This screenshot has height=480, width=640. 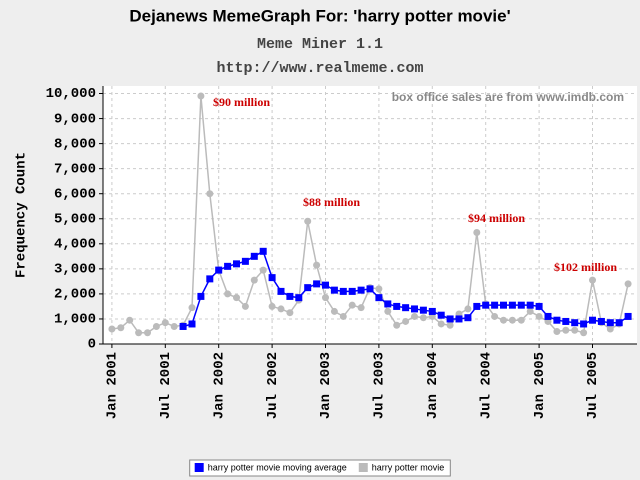 What do you see at coordinates (75, 119) in the screenshot?
I see `y-tick-label: 9,000` at bounding box center [75, 119].